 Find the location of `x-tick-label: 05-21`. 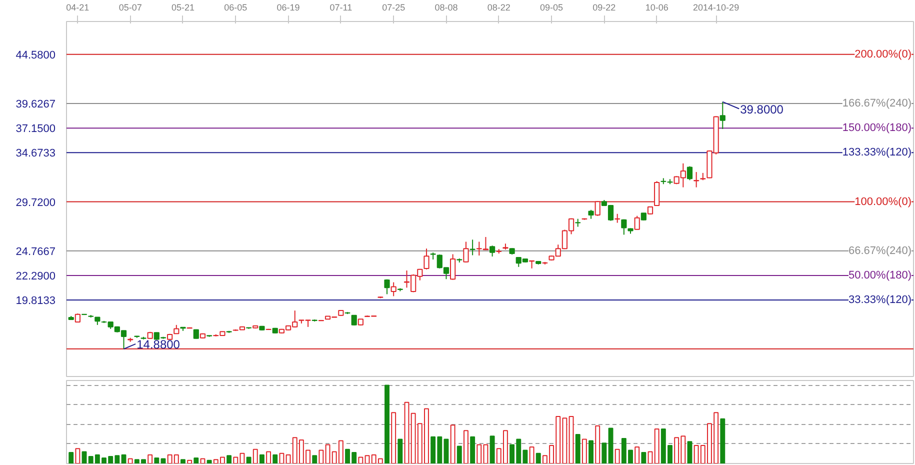

x-tick-label: 05-21 is located at coordinates (183, 7).